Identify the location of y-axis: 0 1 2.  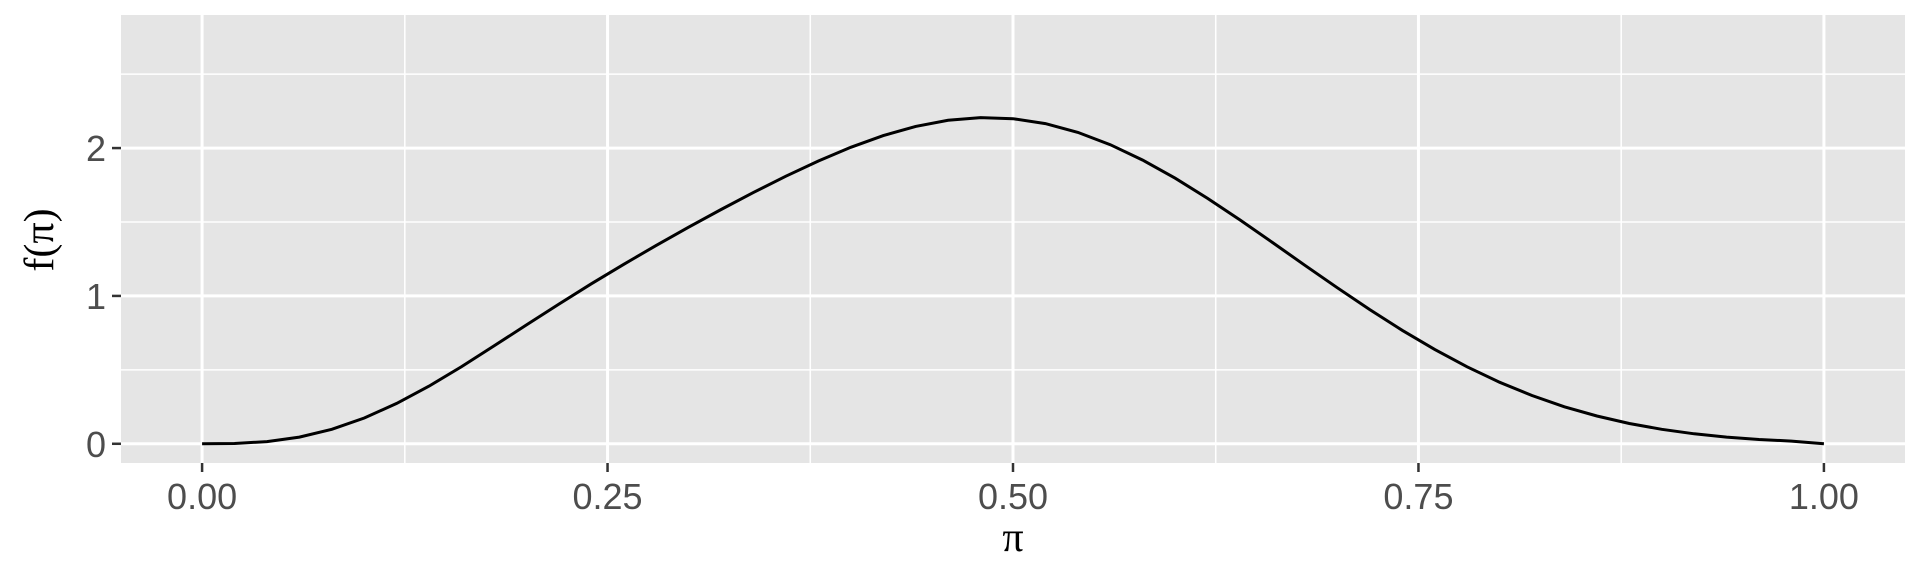
(103, 296).